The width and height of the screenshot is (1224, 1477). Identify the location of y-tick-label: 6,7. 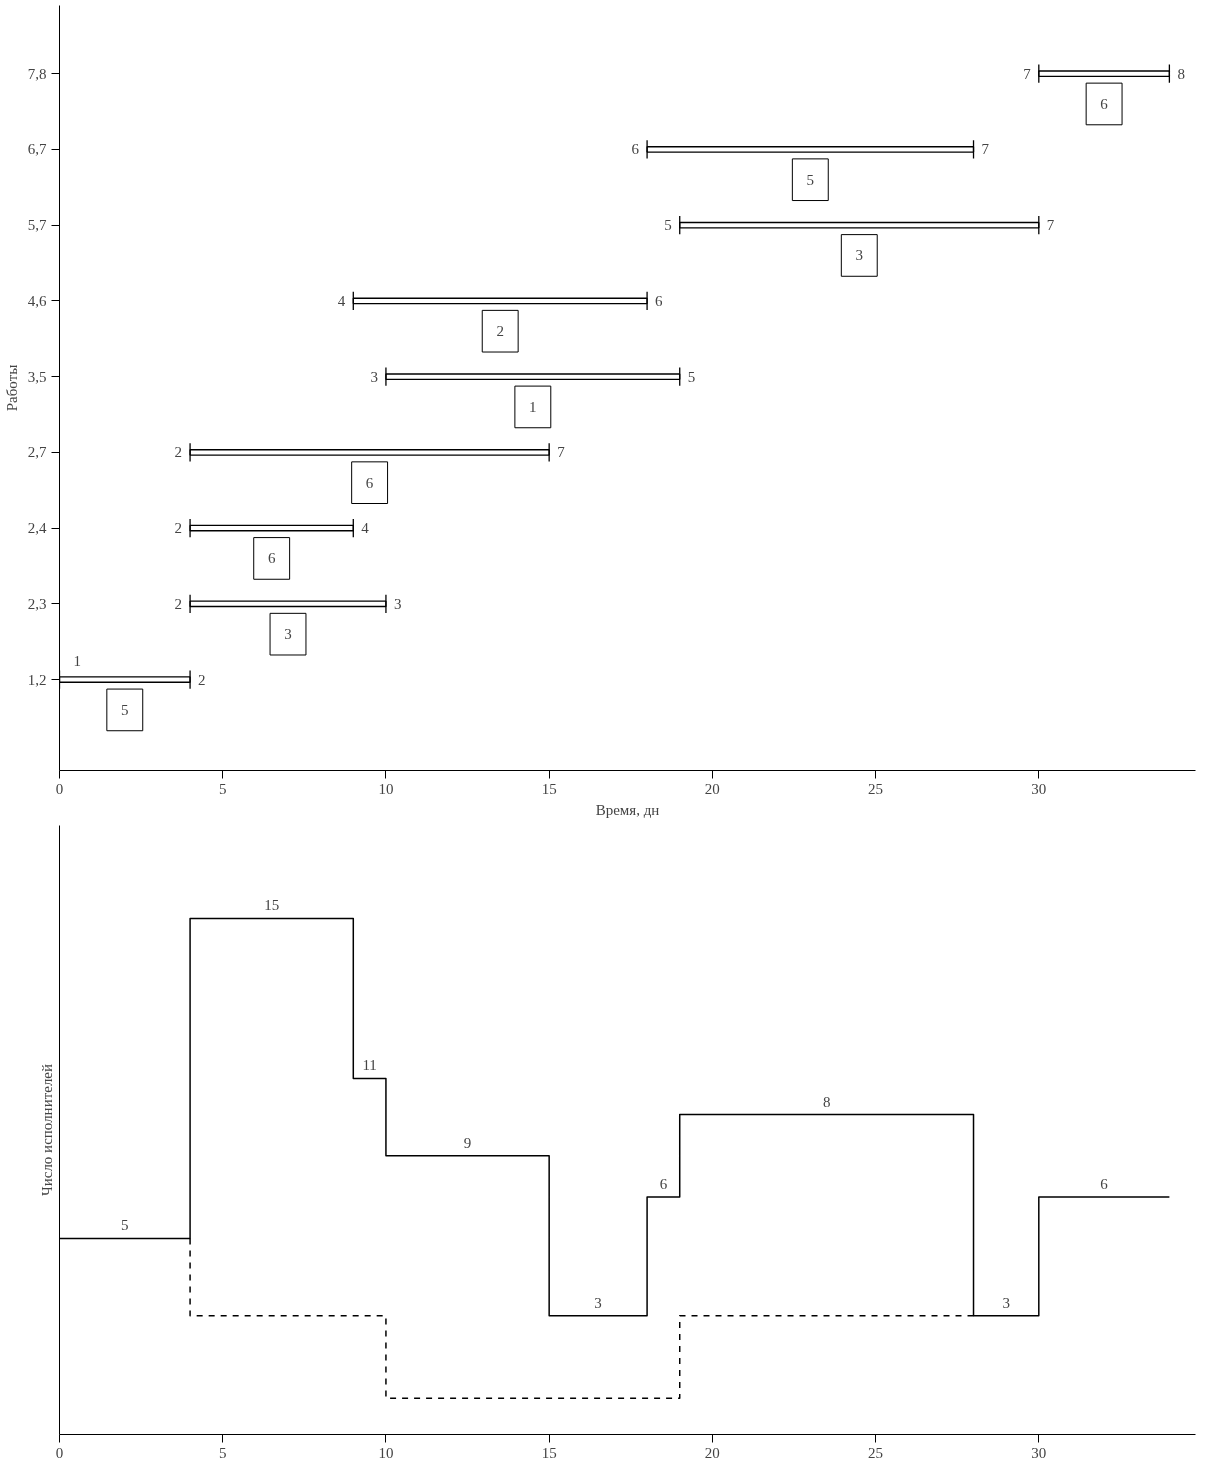
(37, 149).